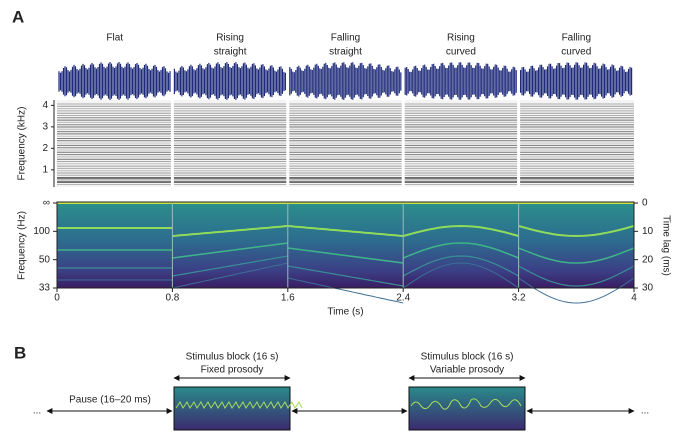 The image size is (681, 436). What do you see at coordinates (41, 231) in the screenshot?
I see `y-tick-label: 100` at bounding box center [41, 231].